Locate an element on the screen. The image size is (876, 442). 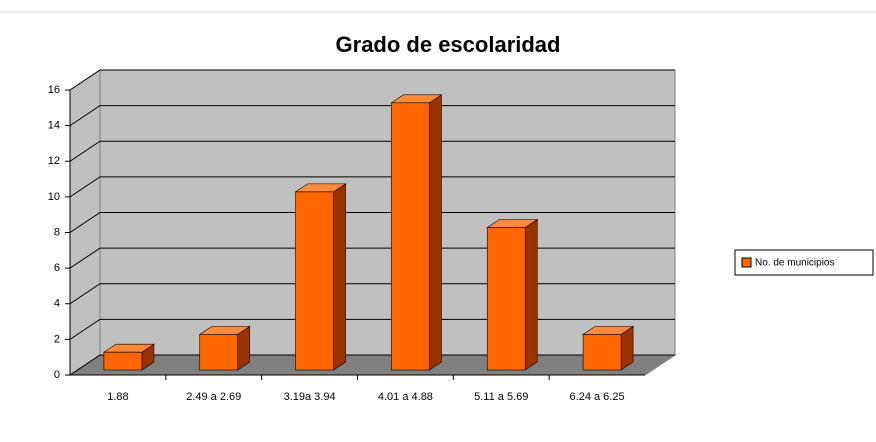
y-tick-label: 2 is located at coordinates (57, 339).